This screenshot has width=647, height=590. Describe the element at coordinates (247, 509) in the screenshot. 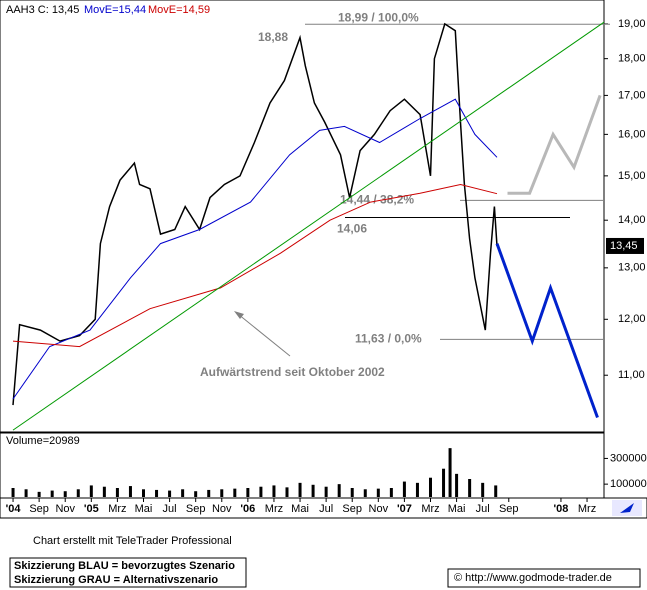

I see `x-tick-label: '06` at that location.